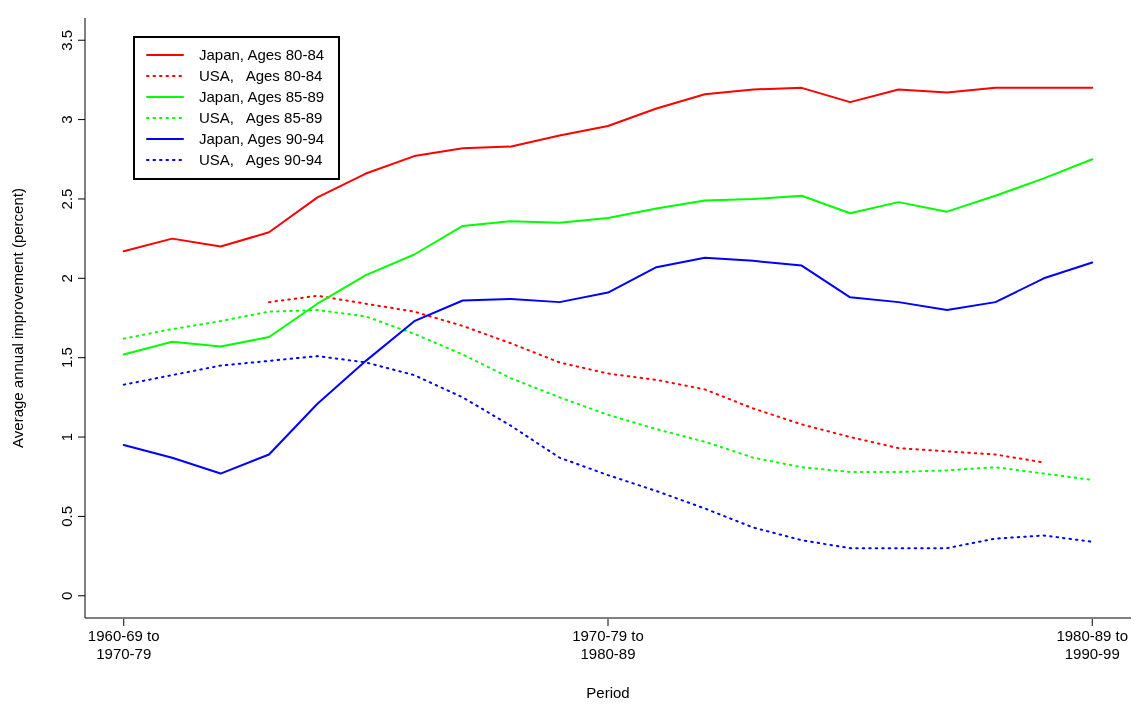 The height and width of the screenshot is (716, 1143). Describe the element at coordinates (608, 644) in the screenshot. I see `x-tick-label: 1970-79 to 1980-89` at that location.